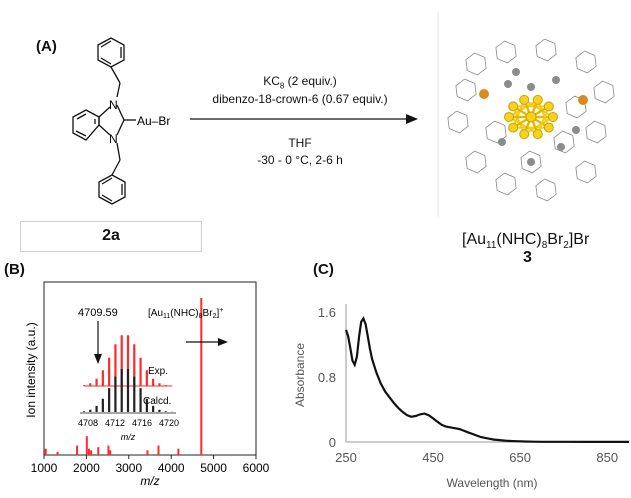 The height and width of the screenshot is (498, 631). Describe the element at coordinates (185, 313) in the screenshot. I see `ms-ion-label: [Au11(NHC)8Br2]+` at that location.